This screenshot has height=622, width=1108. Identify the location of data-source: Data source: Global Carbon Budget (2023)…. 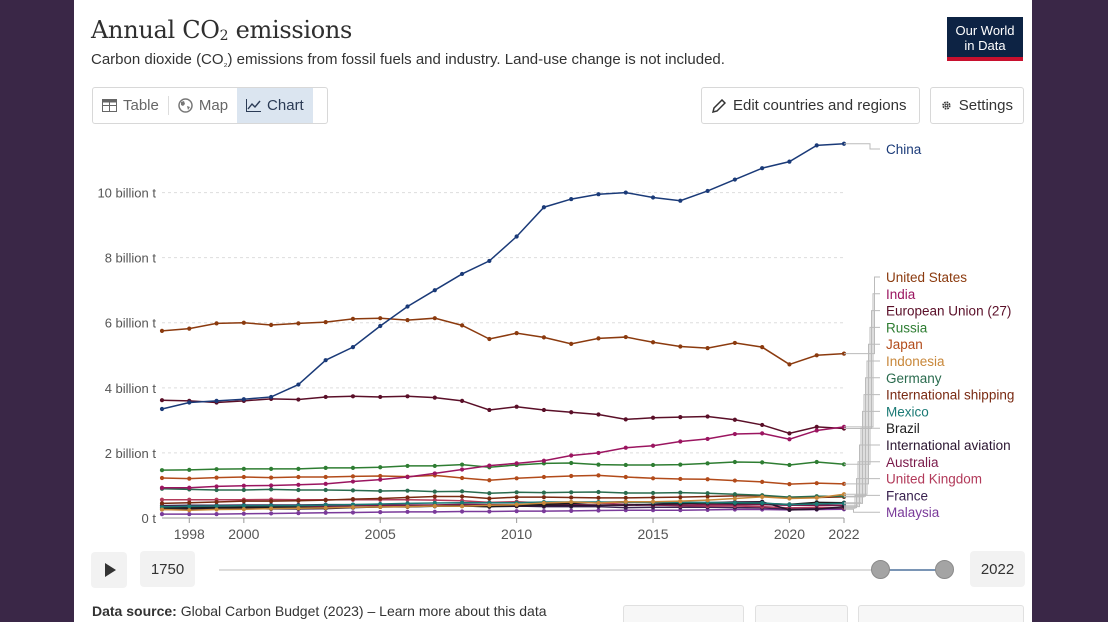
(319, 611).